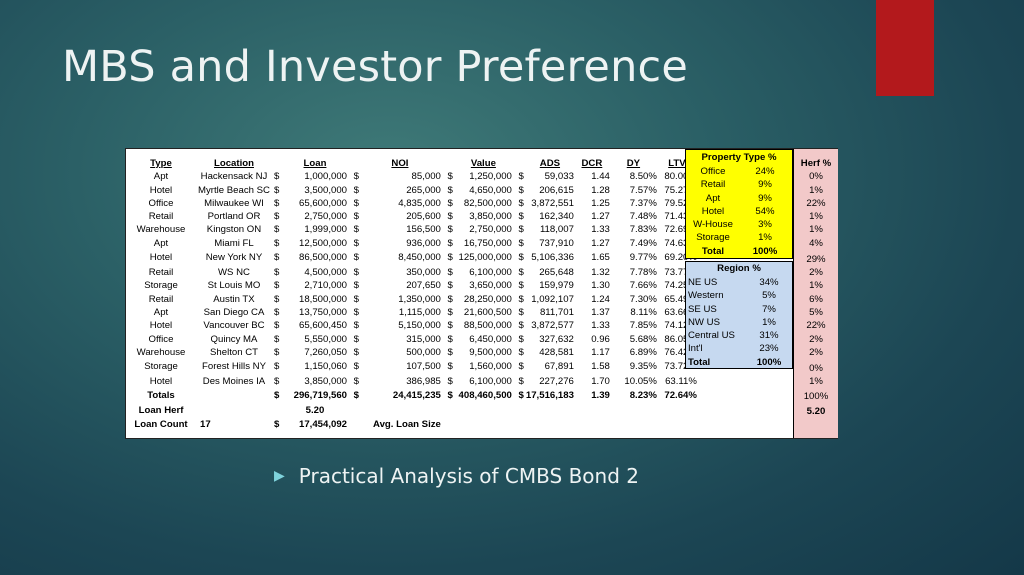 This screenshot has height=575, width=1024. What do you see at coordinates (643, 230) in the screenshot?
I see `cell-dy: 7.83%` at bounding box center [643, 230].